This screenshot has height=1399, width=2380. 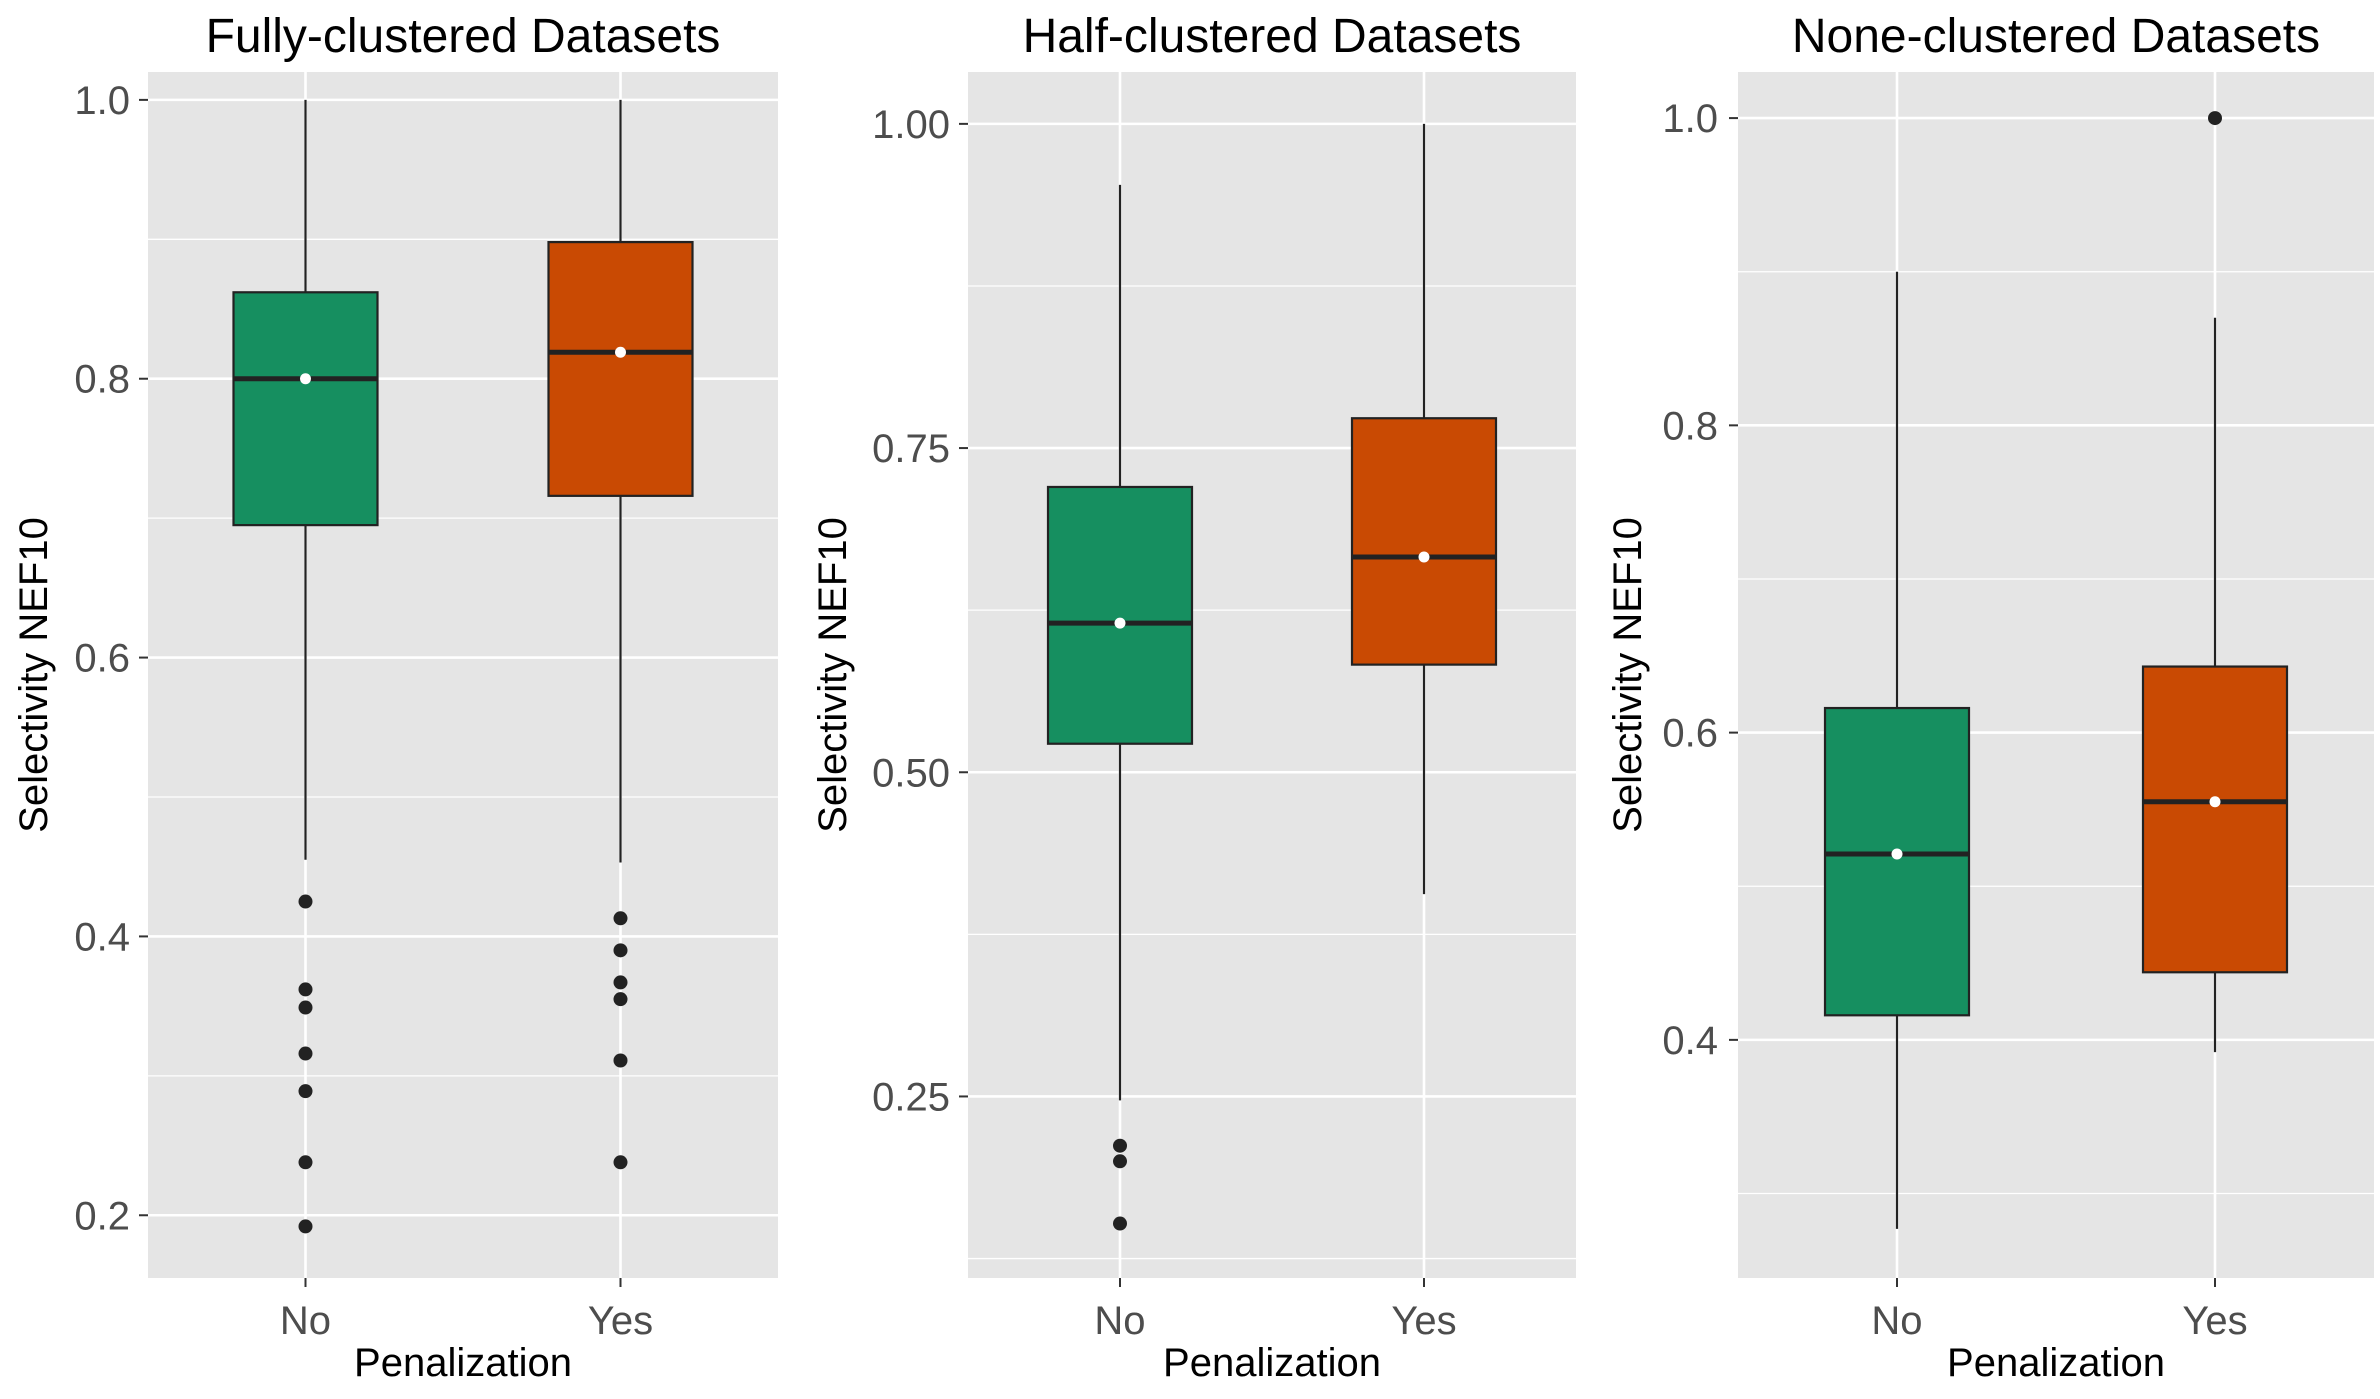 What do you see at coordinates (911, 125) in the screenshot?
I see `y-tick-label: 1.00` at bounding box center [911, 125].